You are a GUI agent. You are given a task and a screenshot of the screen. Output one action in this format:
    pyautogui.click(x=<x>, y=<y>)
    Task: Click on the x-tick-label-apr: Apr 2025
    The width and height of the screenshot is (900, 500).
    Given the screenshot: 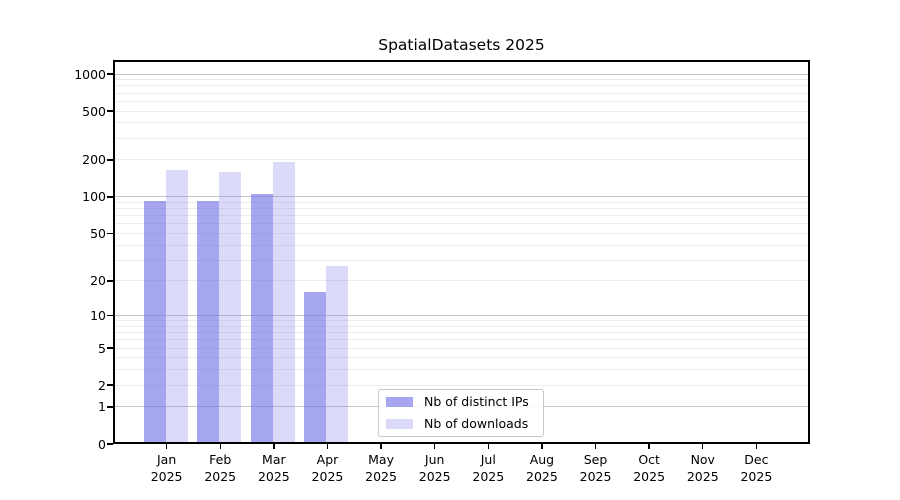 What is the action you would take?
    pyautogui.click(x=327, y=468)
    